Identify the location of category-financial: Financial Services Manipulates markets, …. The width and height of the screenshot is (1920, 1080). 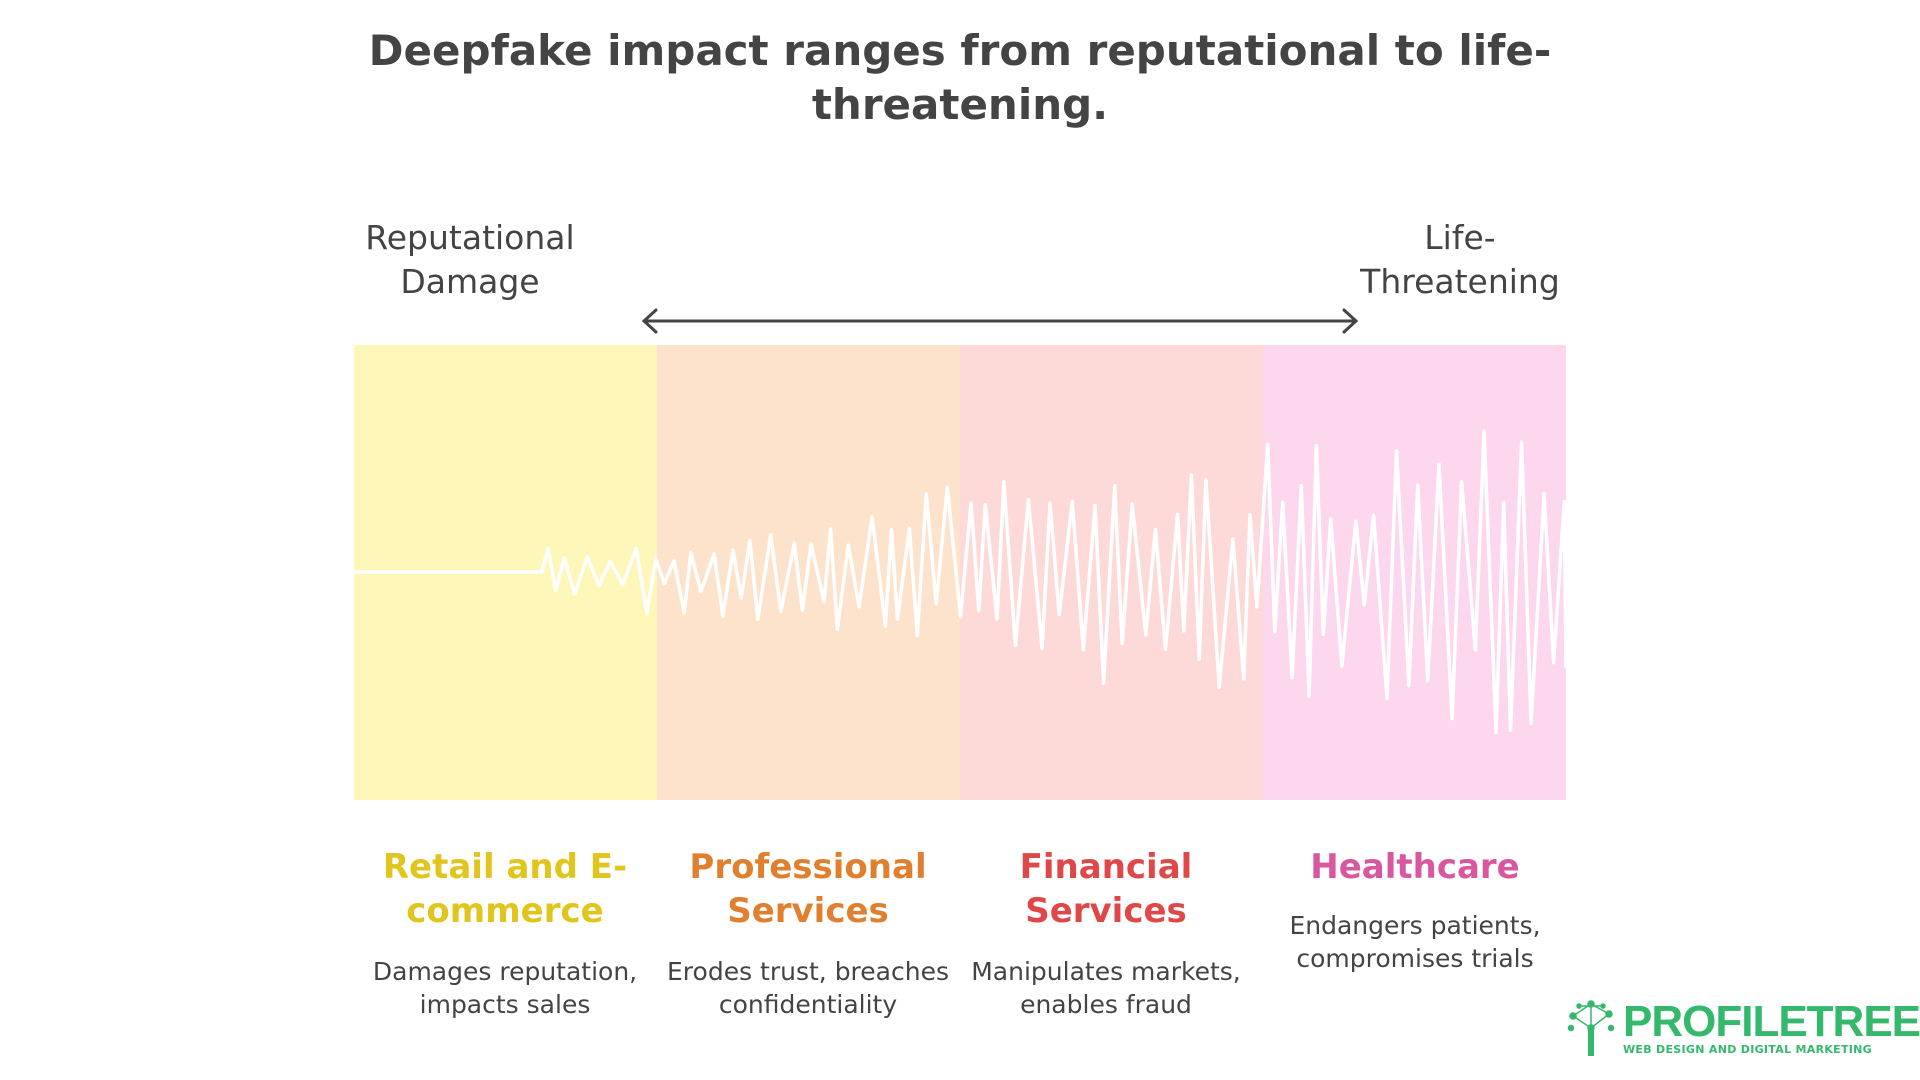
(1106, 933).